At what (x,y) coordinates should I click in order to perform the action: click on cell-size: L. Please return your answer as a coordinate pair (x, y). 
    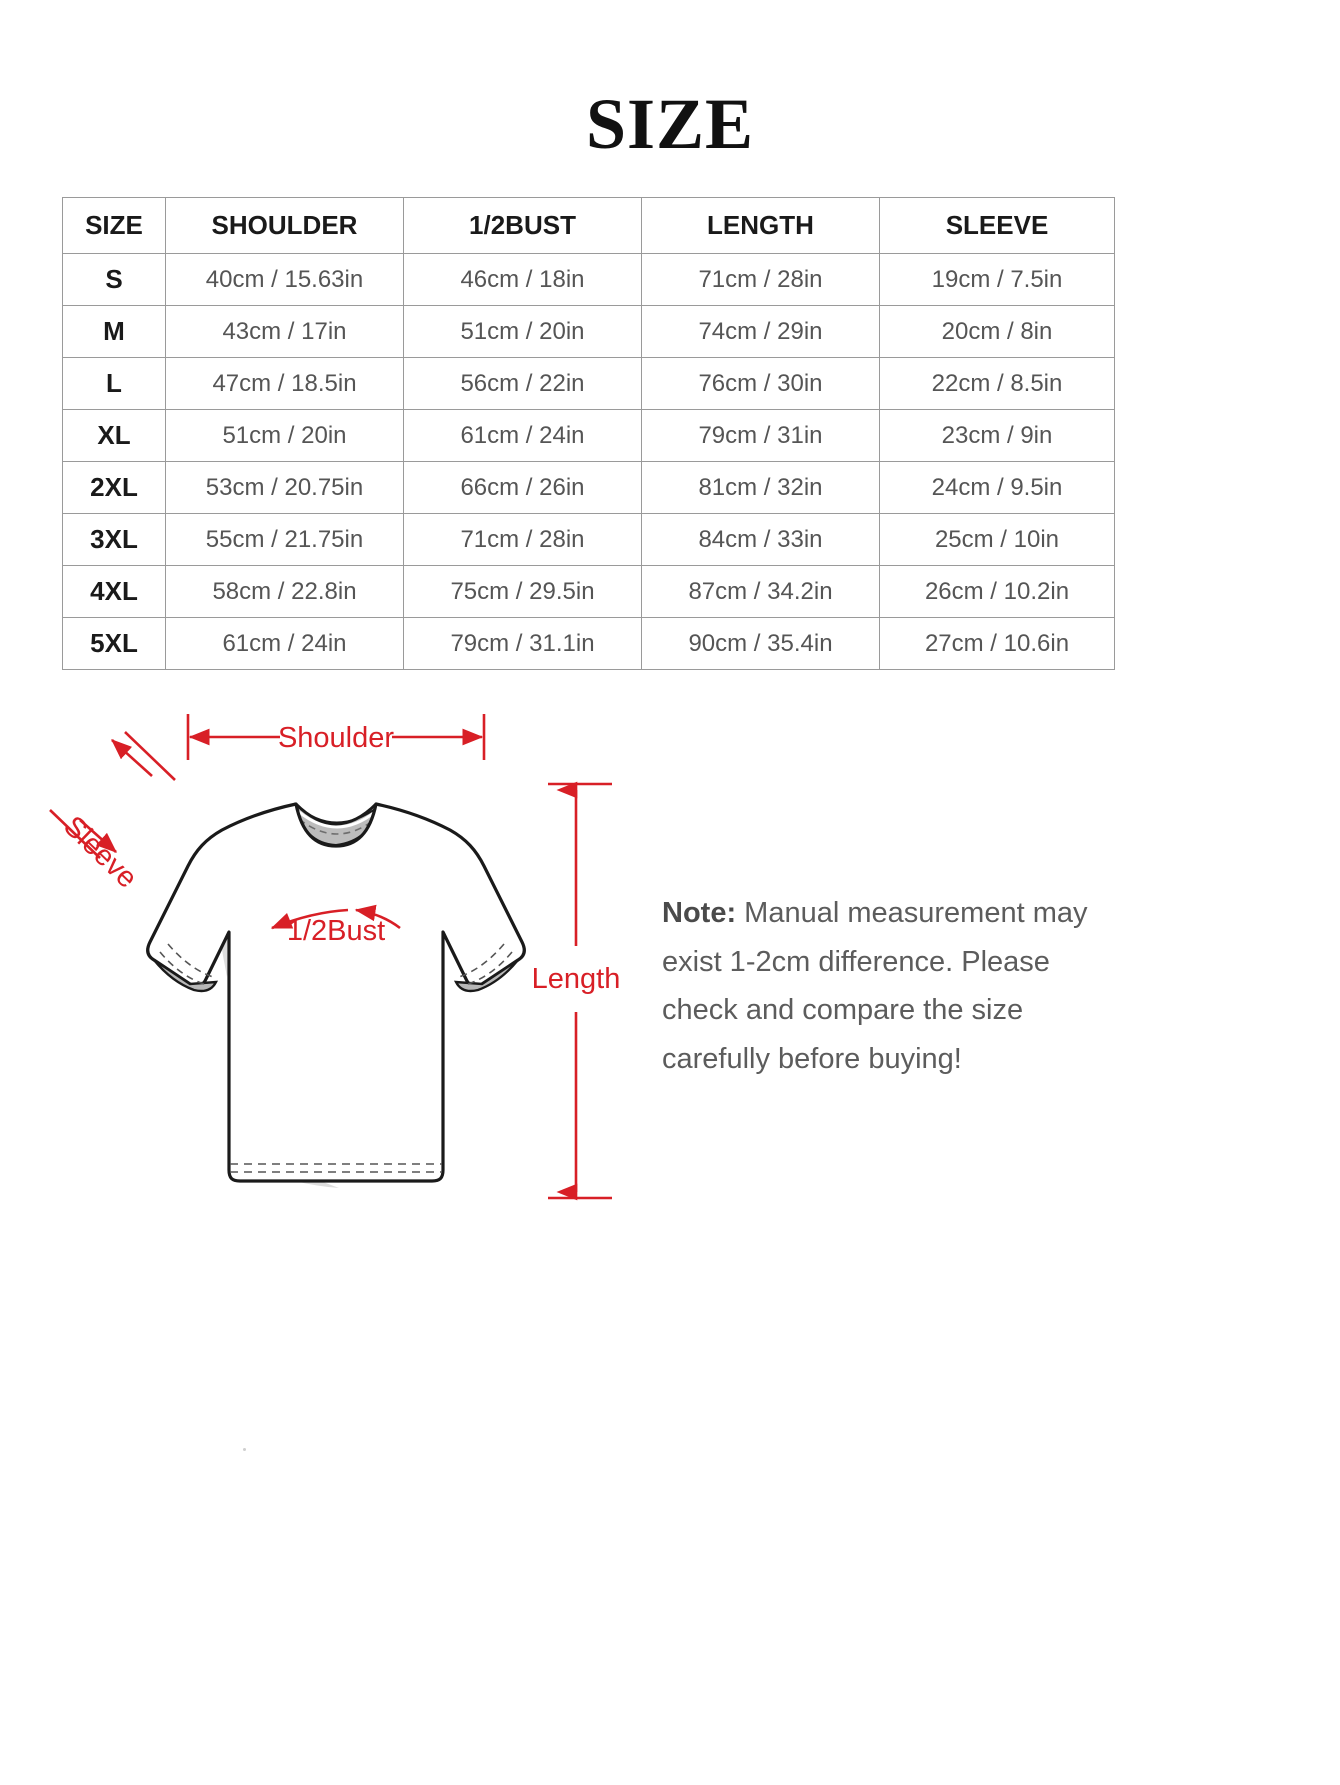
    Looking at the image, I should click on (114, 383).